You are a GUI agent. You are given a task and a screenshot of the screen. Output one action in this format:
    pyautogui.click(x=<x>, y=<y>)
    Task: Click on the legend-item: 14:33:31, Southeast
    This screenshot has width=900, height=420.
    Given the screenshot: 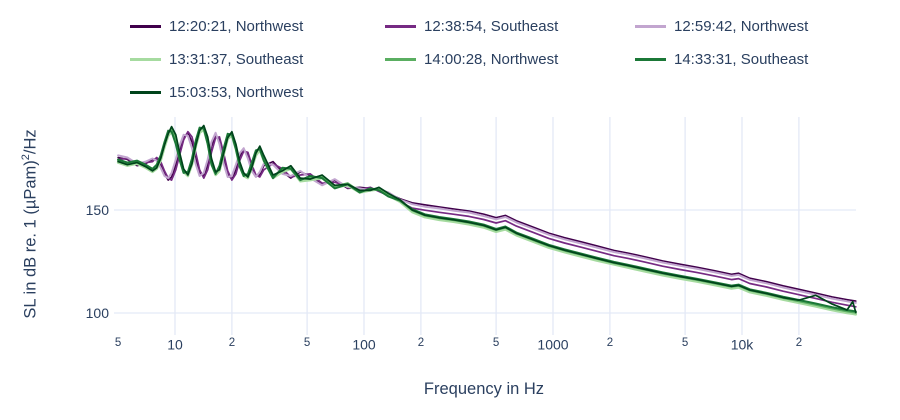 What is the action you would take?
    pyautogui.click(x=721, y=59)
    